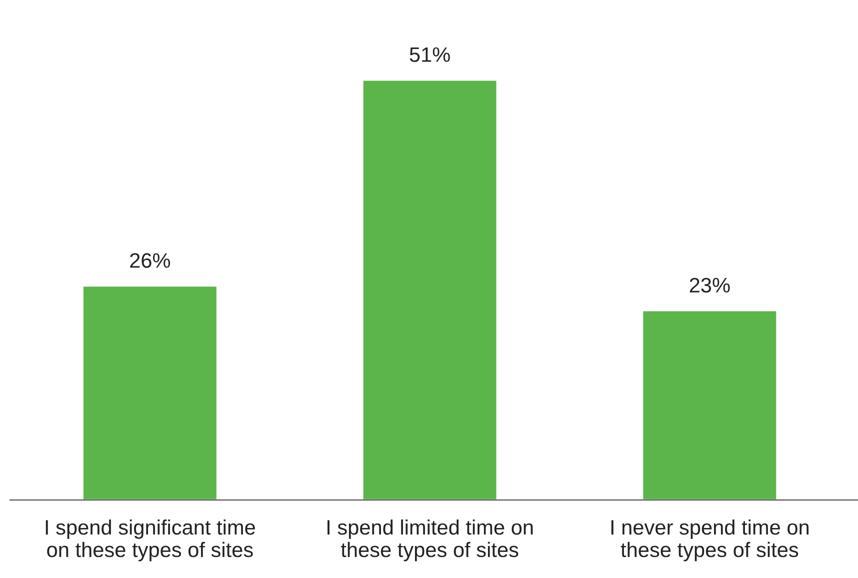 The image size is (858, 578). Describe the element at coordinates (430, 540) in the screenshot. I see `x-tick-label: I spend limited time on these types of sites` at that location.